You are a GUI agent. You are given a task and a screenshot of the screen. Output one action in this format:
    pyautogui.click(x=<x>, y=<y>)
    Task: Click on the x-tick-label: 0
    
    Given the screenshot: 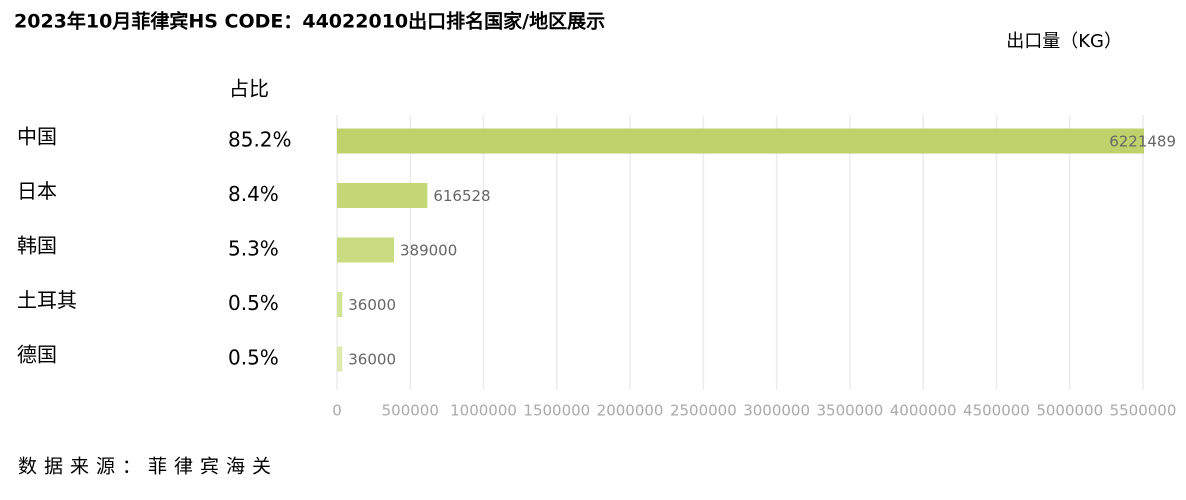 What is the action you would take?
    pyautogui.click(x=337, y=411)
    